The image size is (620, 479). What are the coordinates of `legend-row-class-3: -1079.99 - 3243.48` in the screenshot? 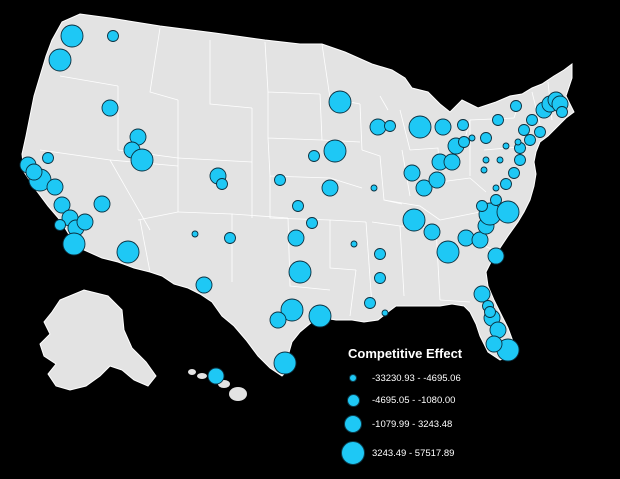 It's located at (425, 424).